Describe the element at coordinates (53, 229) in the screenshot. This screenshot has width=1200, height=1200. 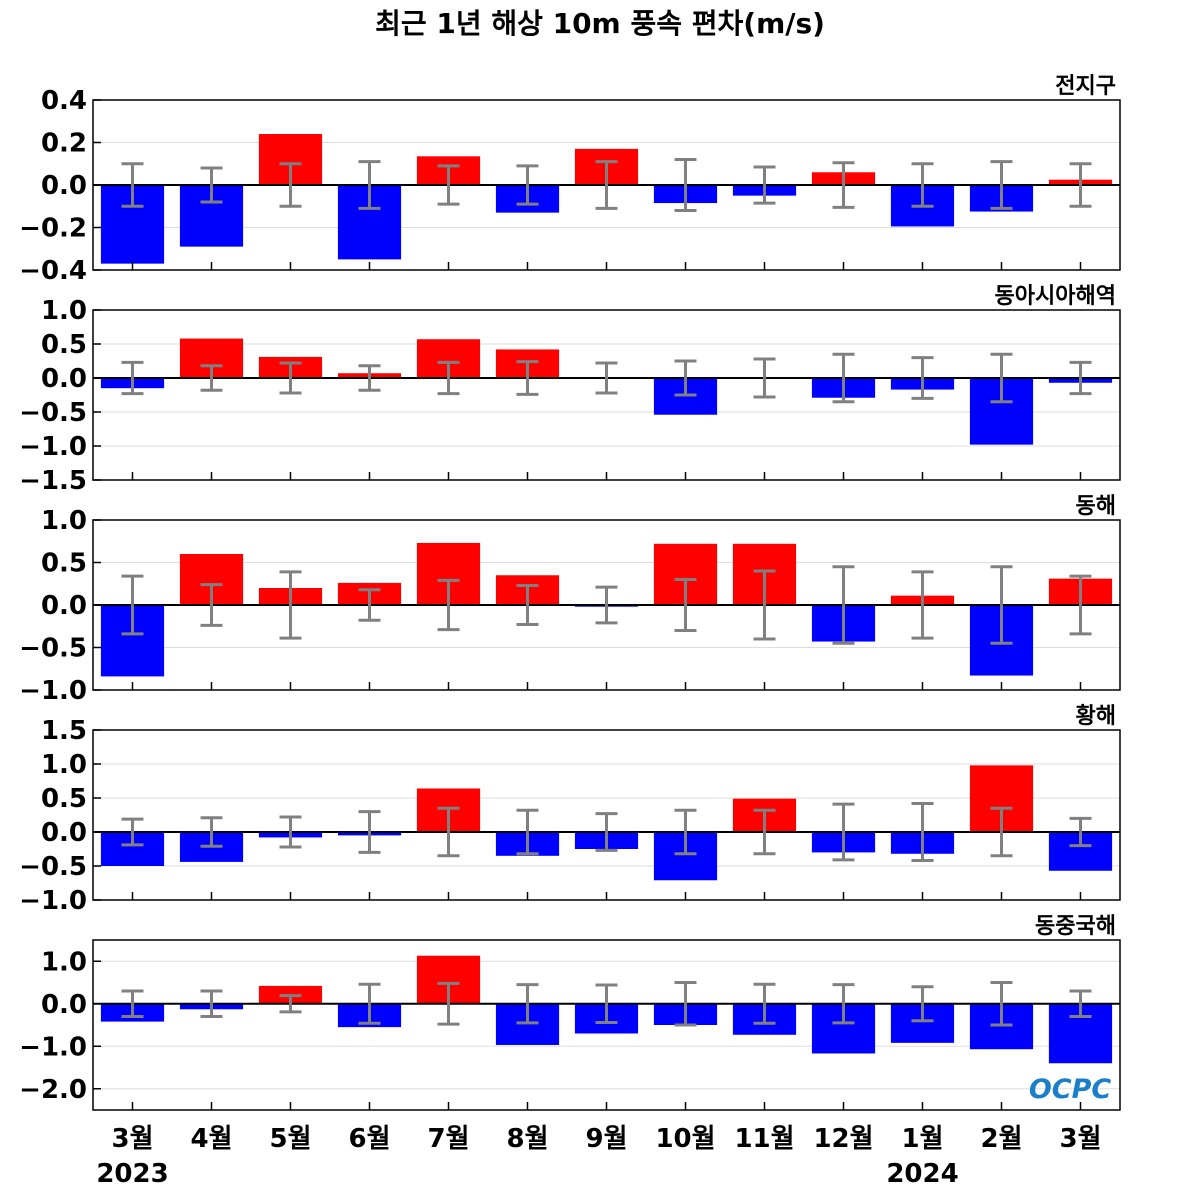
I see `y-tick-label: −0.2` at that location.